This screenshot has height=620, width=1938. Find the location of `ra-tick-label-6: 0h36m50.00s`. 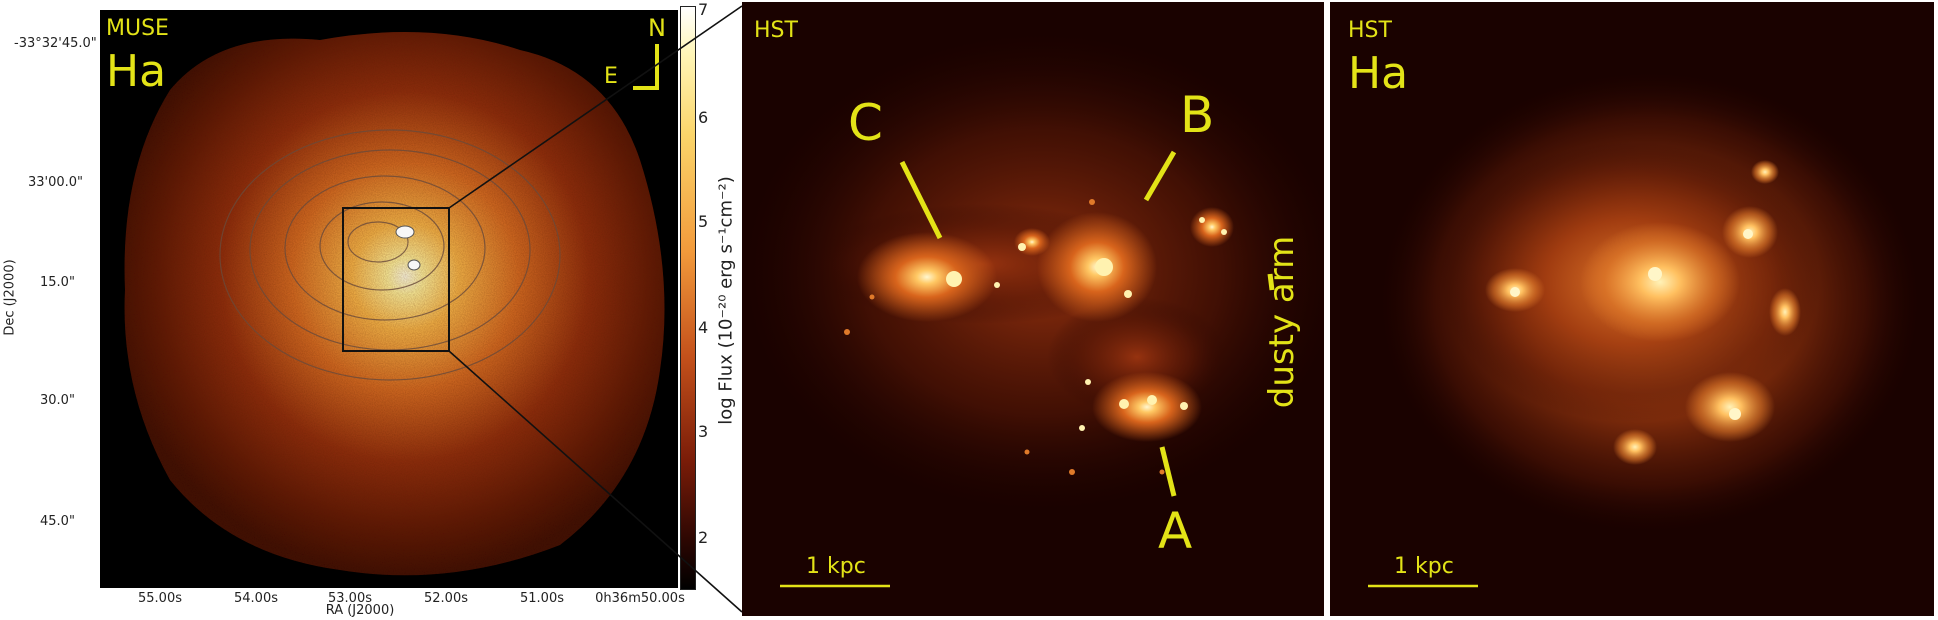

ra-tick-label-6: 0h36m50.00s is located at coordinates (640, 598).